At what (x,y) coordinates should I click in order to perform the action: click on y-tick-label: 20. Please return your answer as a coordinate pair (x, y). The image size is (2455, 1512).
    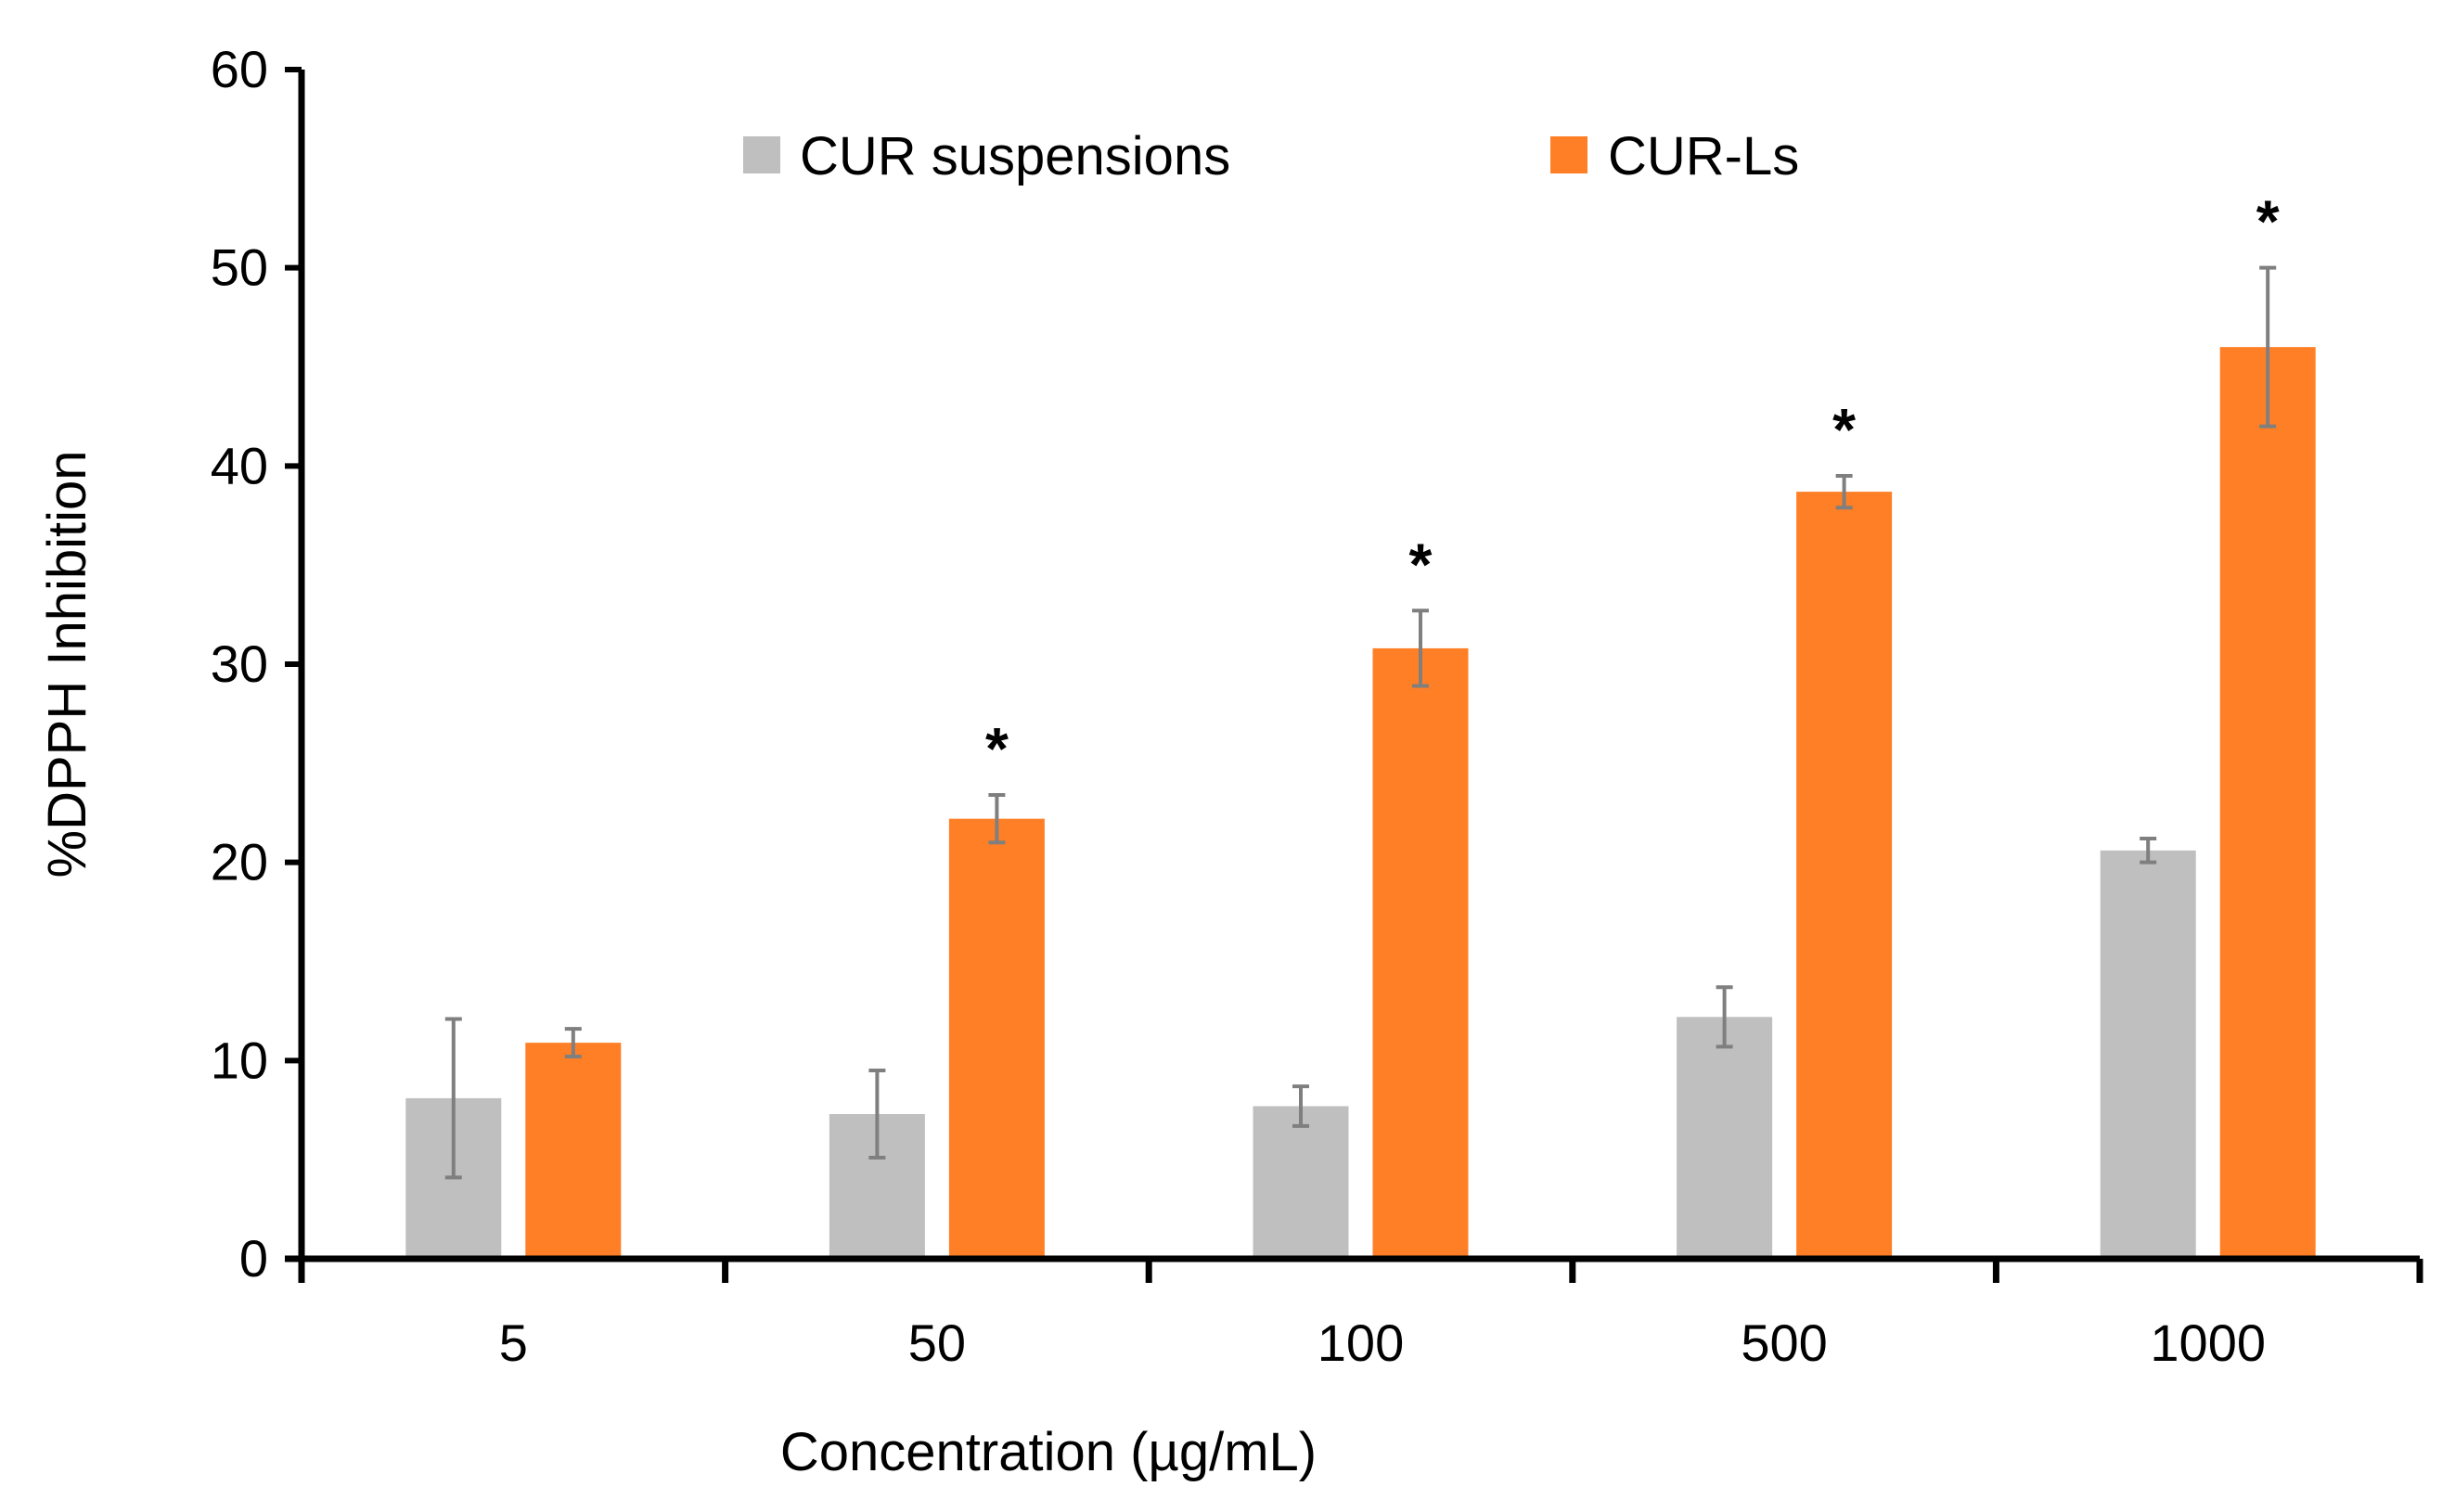
    Looking at the image, I should click on (239, 862).